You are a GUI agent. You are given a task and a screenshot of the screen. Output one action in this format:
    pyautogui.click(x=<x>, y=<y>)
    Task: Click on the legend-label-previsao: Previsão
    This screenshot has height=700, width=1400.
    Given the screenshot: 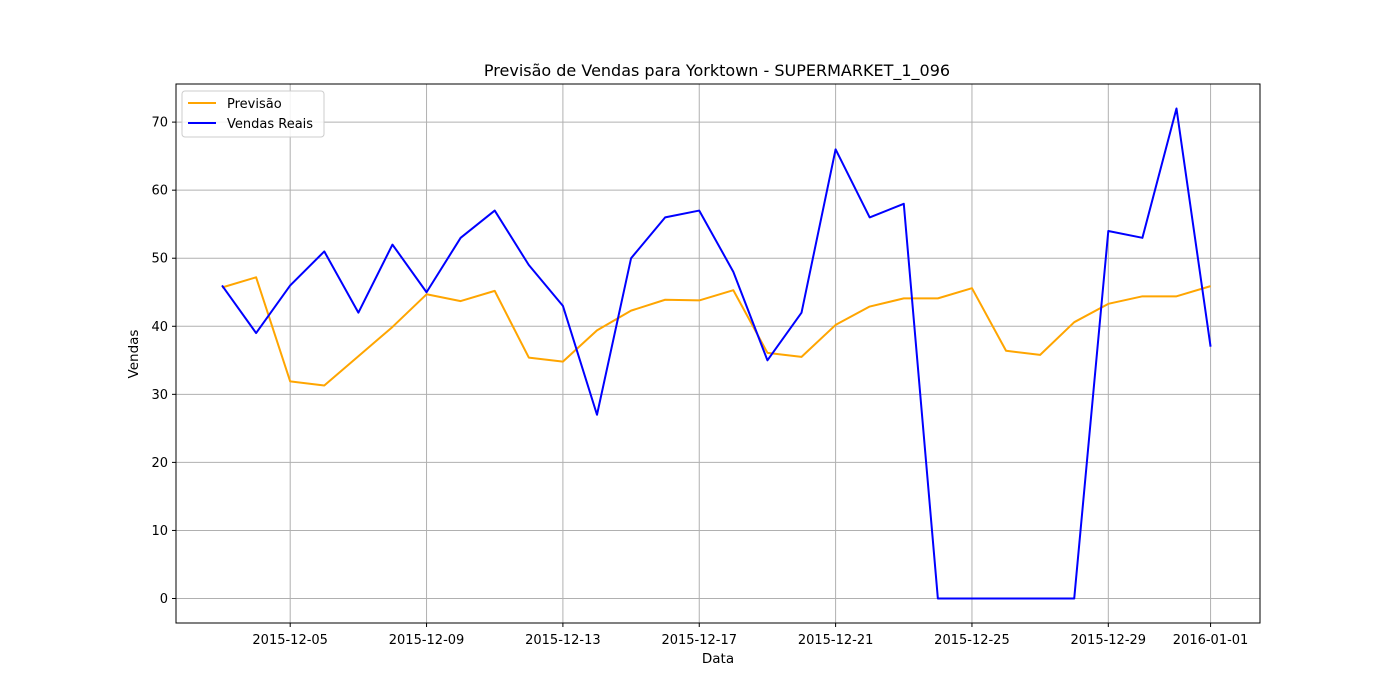 What is the action you would take?
    pyautogui.click(x=254, y=104)
    